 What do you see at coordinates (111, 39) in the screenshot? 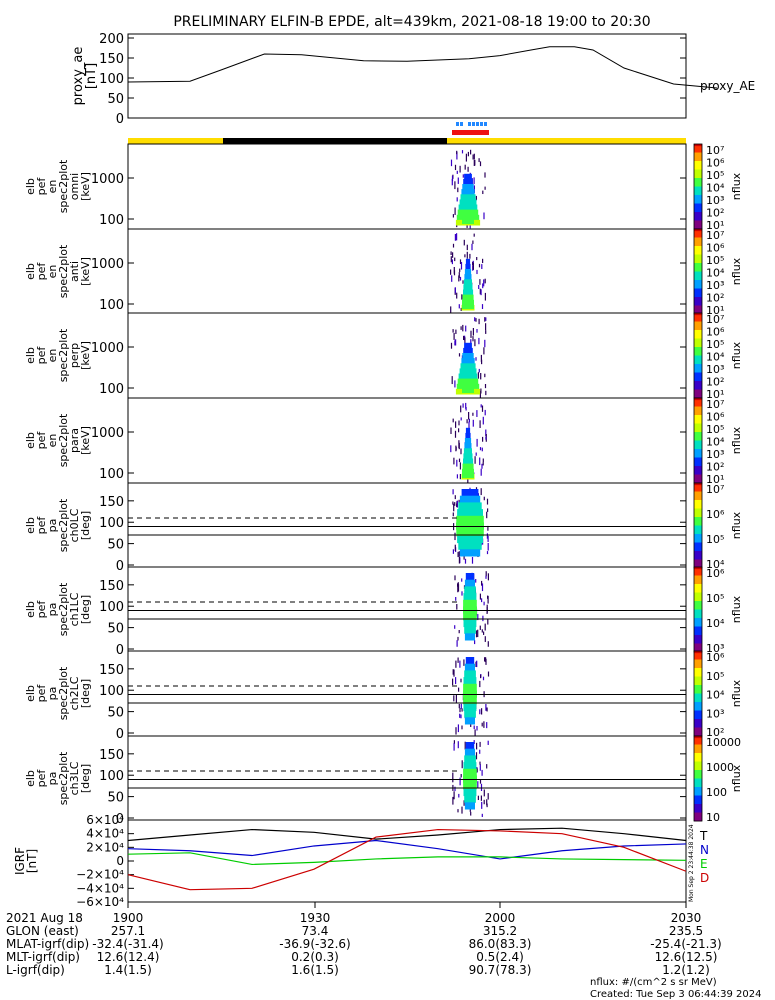
I see `ae-ytick-label: 200` at bounding box center [111, 39].